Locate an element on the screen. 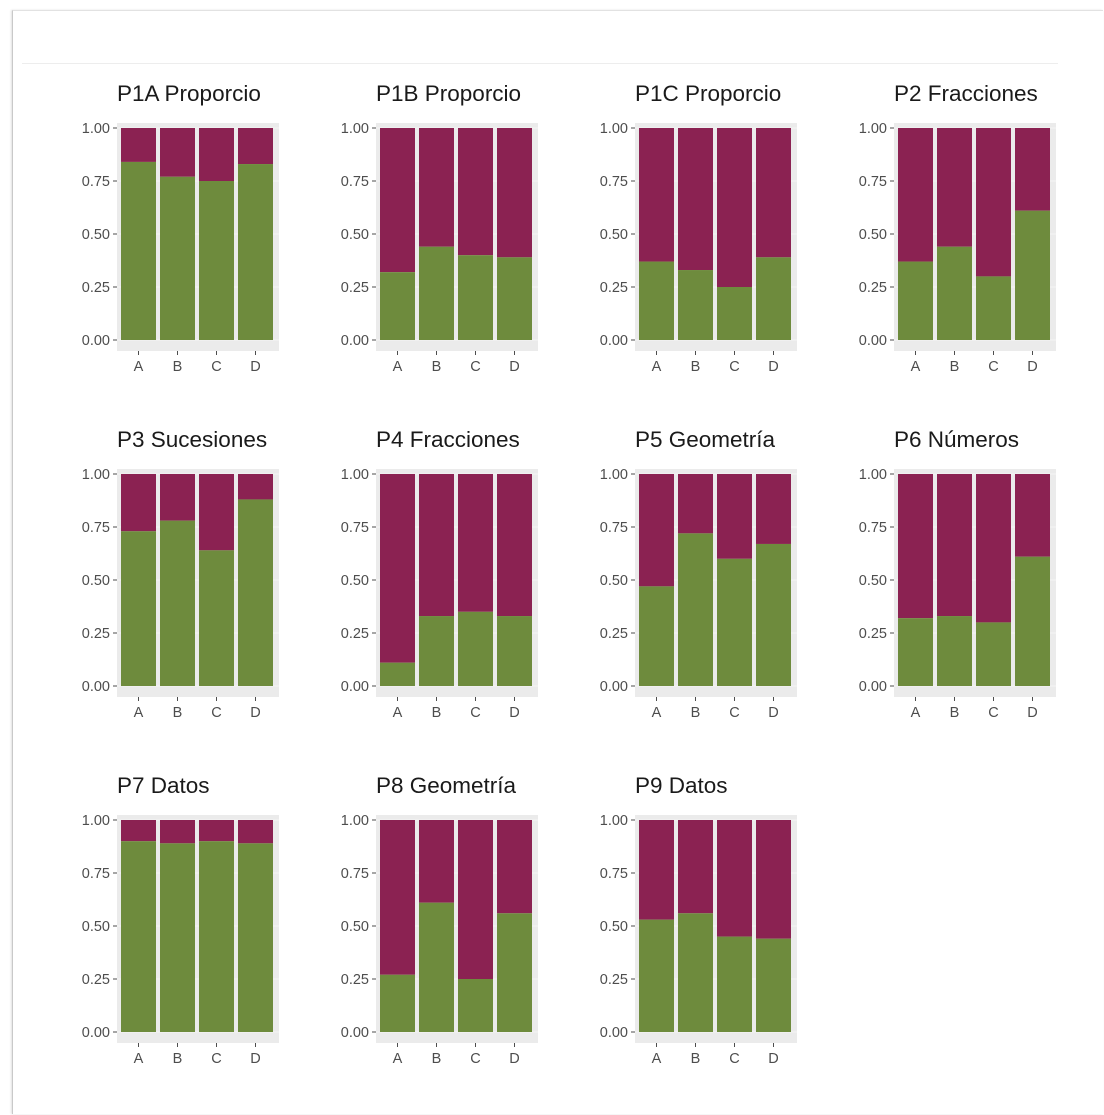 Image resolution: width=1104 pixels, height=1115 pixels. panel-title: P3 Sucesiones is located at coordinates (192, 439).